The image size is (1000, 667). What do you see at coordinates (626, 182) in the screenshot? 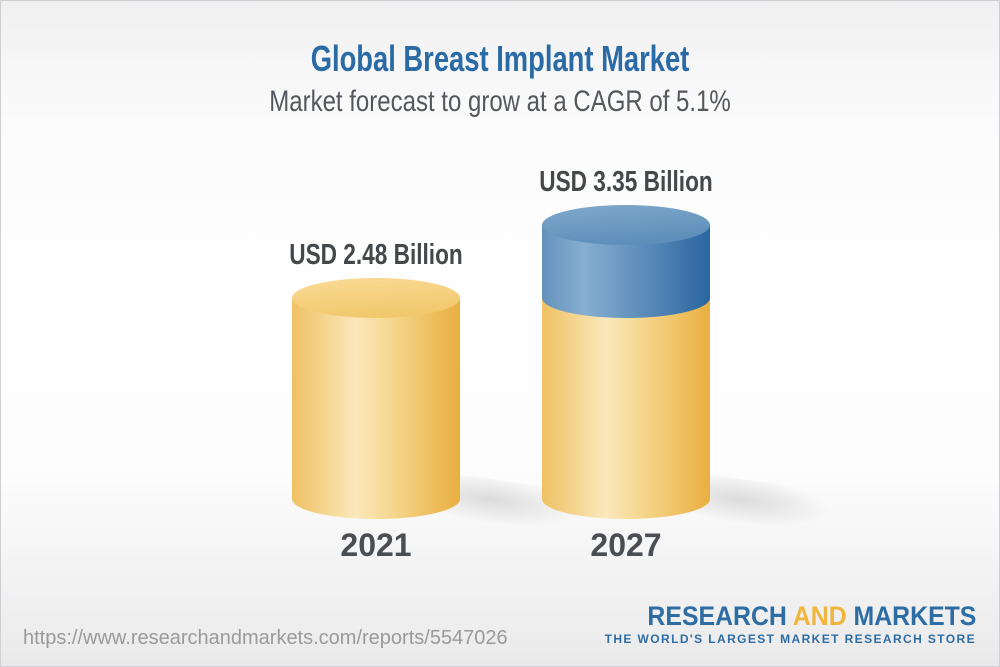
I see `value-label-2027: USD 3.35 Billion` at bounding box center [626, 182].